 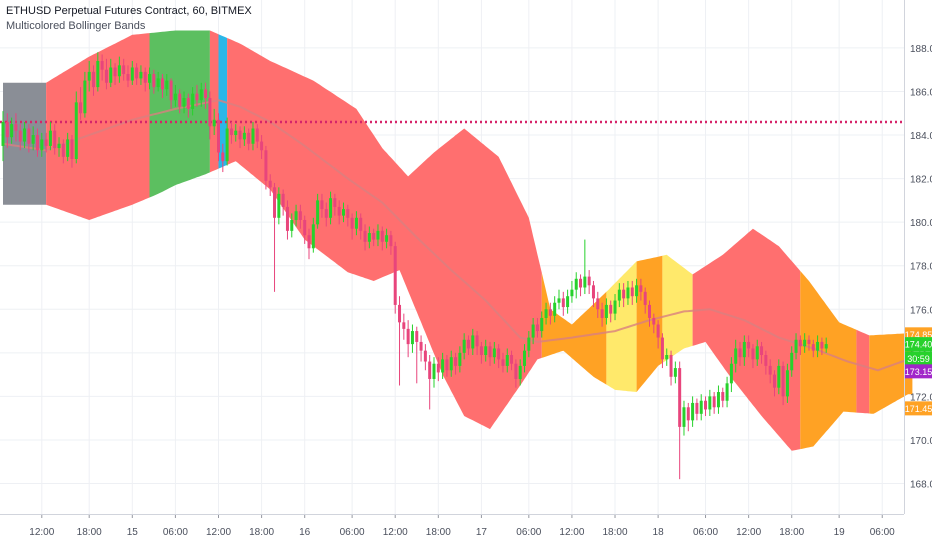 I want to click on band-segment-green, so click(x=179, y=114).